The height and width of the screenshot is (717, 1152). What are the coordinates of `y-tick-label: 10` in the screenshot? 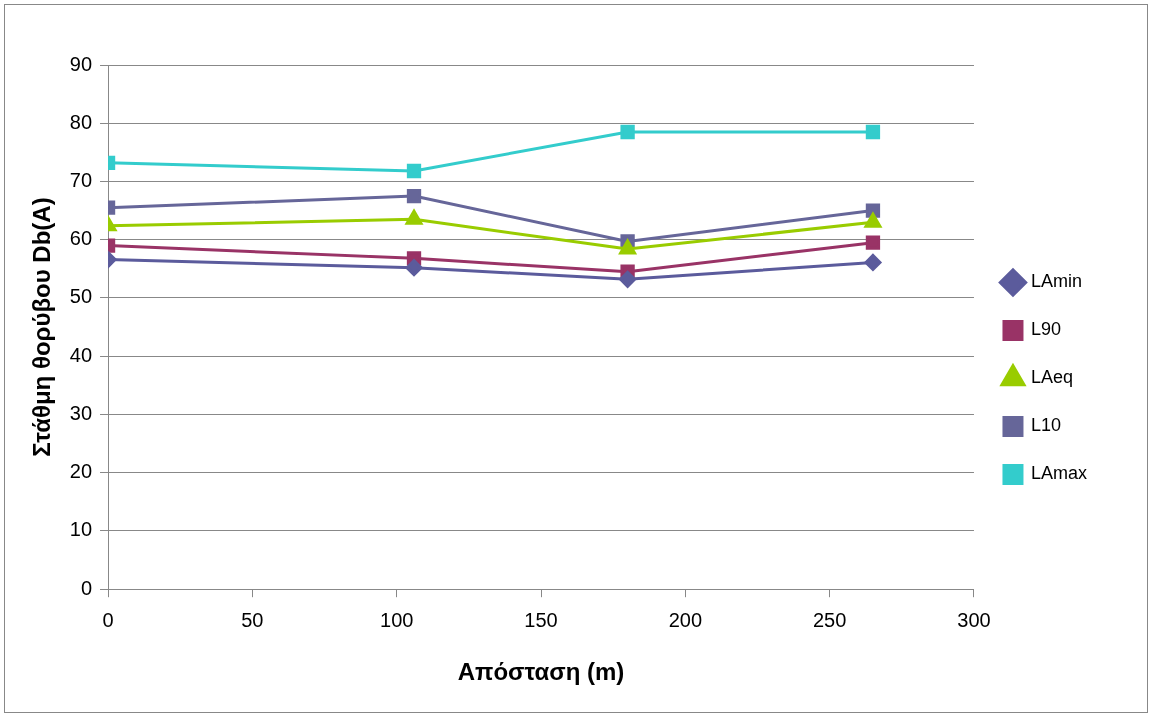 It's located at (81, 529).